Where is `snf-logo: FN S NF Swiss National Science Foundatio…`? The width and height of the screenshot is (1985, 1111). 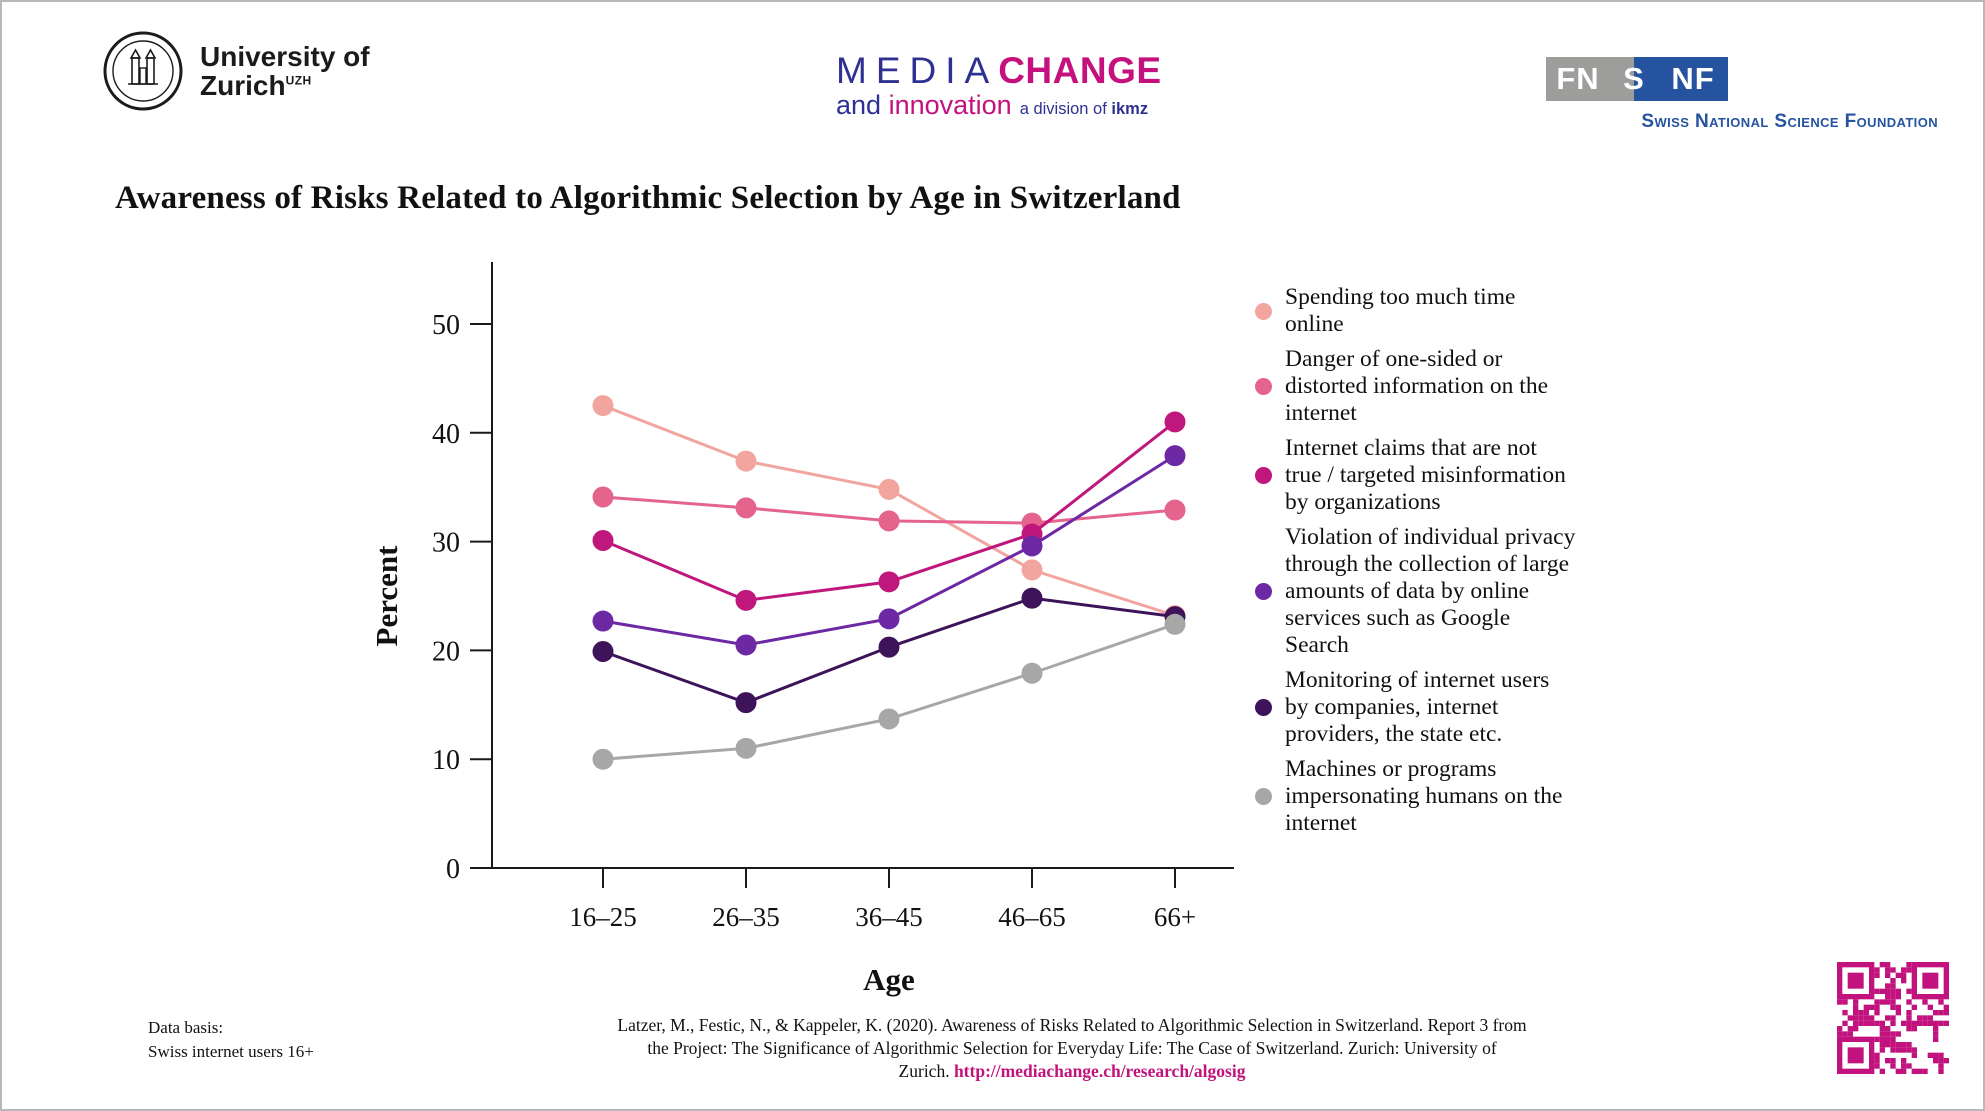
snf-logo: FN S NF Swiss National Science Foundatio… is located at coordinates (1742, 95).